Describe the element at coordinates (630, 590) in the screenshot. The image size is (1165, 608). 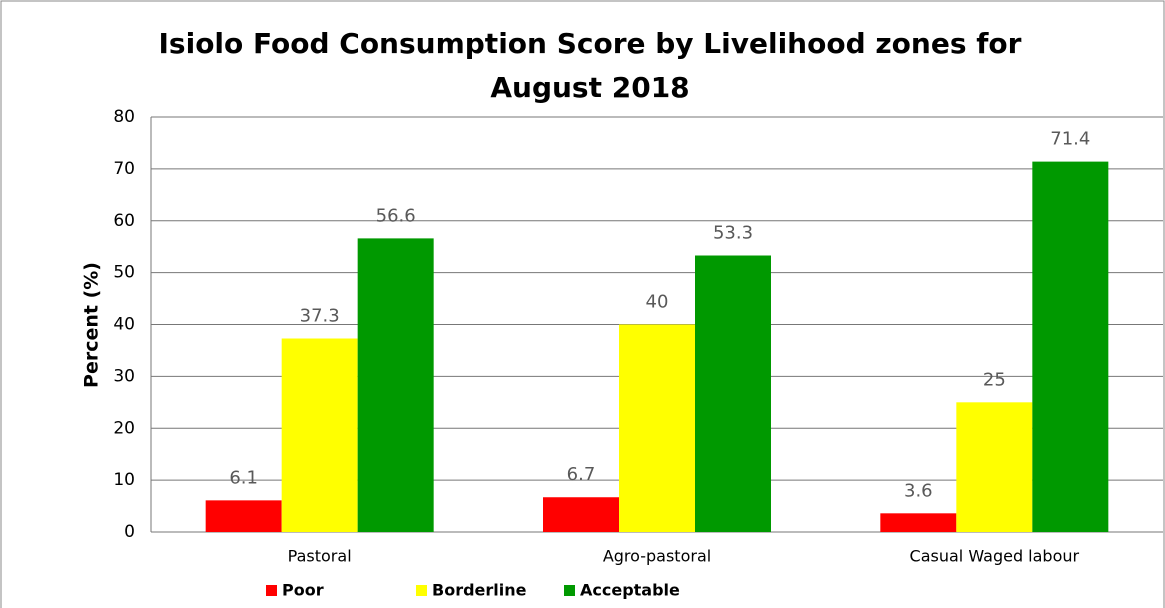
I see `legend-label: Acceptable` at that location.